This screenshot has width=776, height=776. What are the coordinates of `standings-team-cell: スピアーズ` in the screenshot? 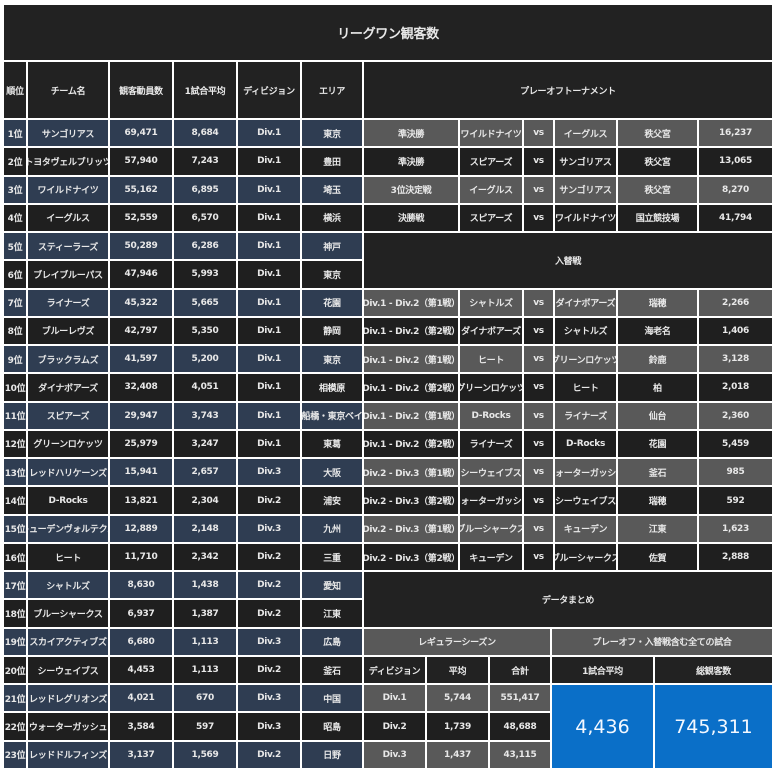 It's located at (68, 415).